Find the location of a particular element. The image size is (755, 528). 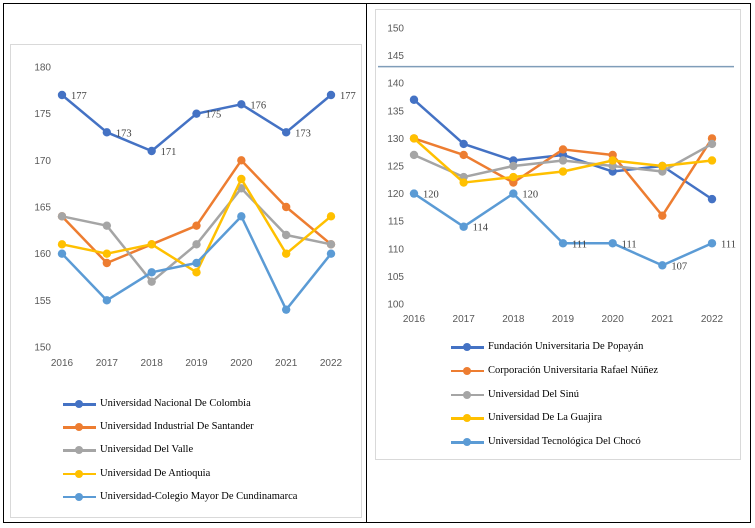

y-tick-label: 135 is located at coordinates (395, 111).